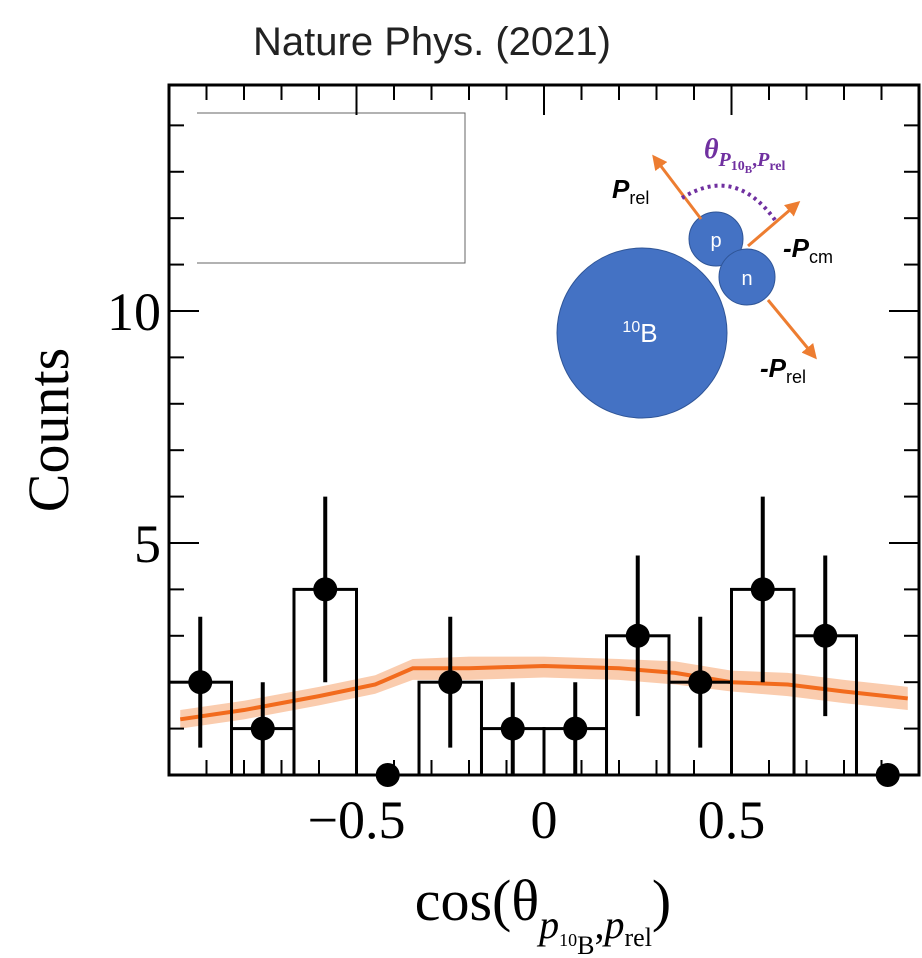 Image resolution: width=922 pixels, height=958 pixels. I want to click on x-tick-label: 0, so click(544, 820).